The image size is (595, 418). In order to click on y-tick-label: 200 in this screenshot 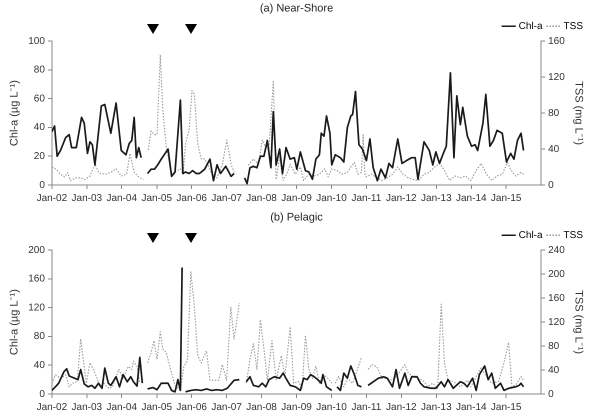, I will do `click(37, 250)`.